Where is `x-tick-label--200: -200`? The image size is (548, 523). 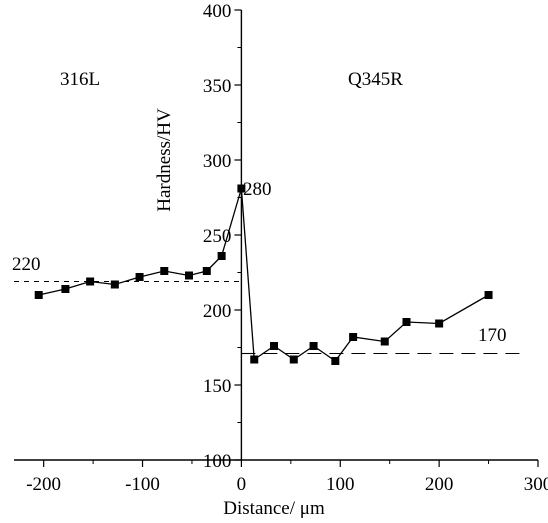
x-tick-label--200: -200 is located at coordinates (43, 484).